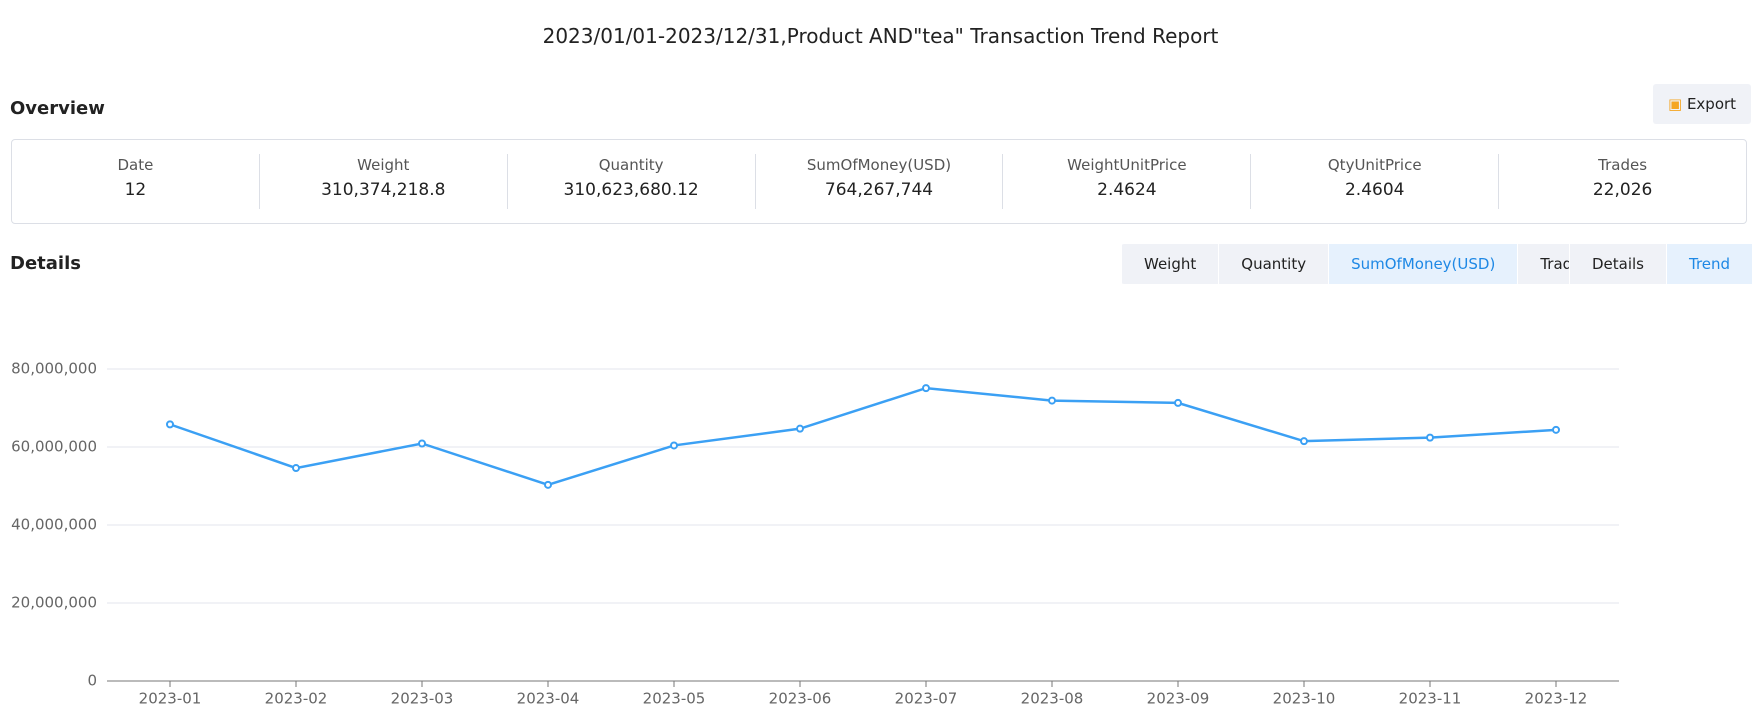 The image size is (1761, 727). I want to click on y-tick-label: 60,000,000, so click(54, 447).